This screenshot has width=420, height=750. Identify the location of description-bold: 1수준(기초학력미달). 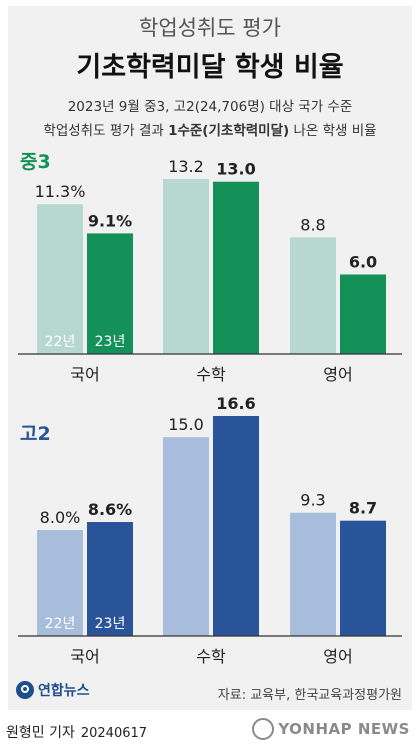
(229, 131).